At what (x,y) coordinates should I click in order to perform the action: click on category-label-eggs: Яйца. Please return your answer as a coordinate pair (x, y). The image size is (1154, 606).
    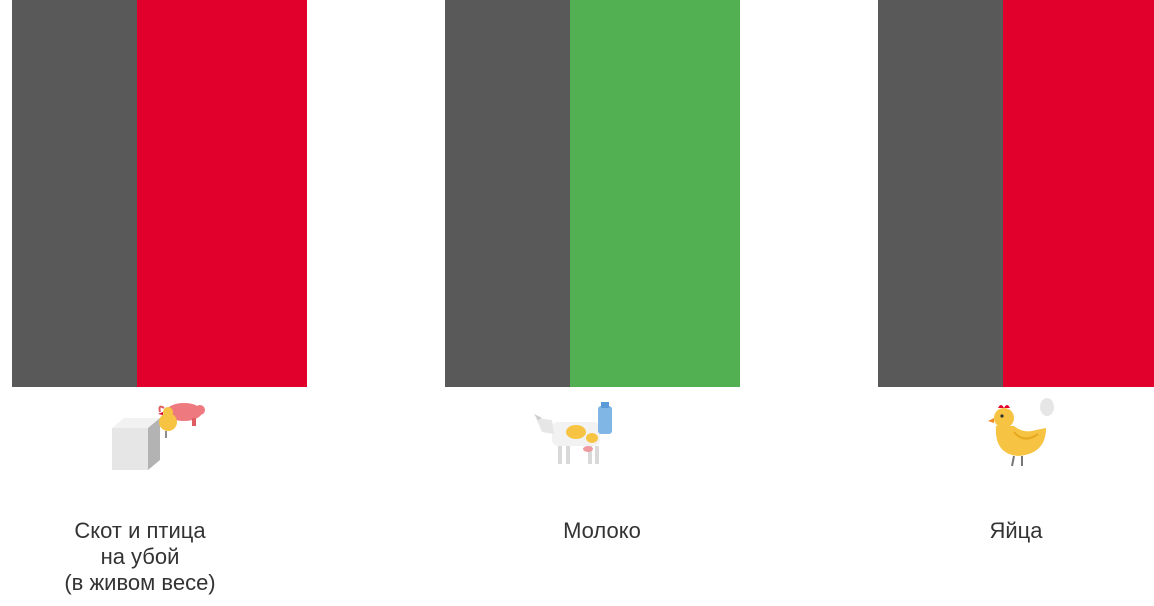
    Looking at the image, I should click on (1016, 531).